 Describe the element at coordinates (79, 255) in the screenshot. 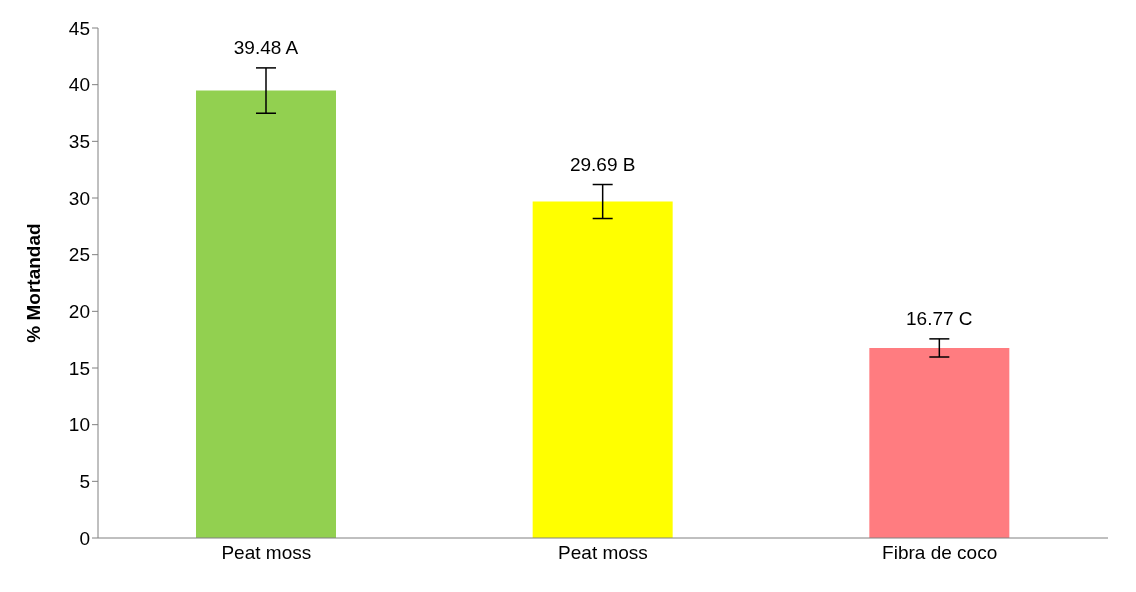

I see `y-tick-label: 25` at that location.